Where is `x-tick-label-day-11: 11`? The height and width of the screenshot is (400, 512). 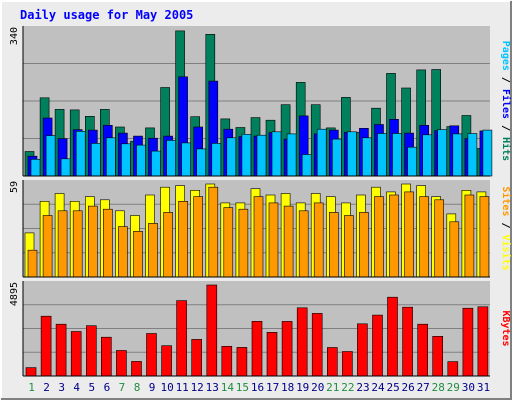
x-tick-label-day-11: 11 is located at coordinates (182, 387).